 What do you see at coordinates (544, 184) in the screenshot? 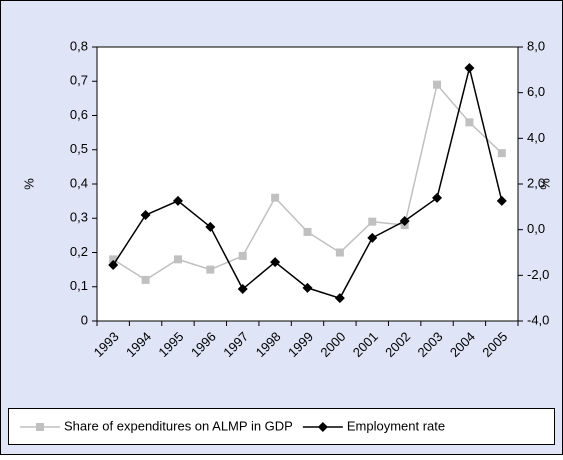
I see `y2-axis-label: %` at bounding box center [544, 184].